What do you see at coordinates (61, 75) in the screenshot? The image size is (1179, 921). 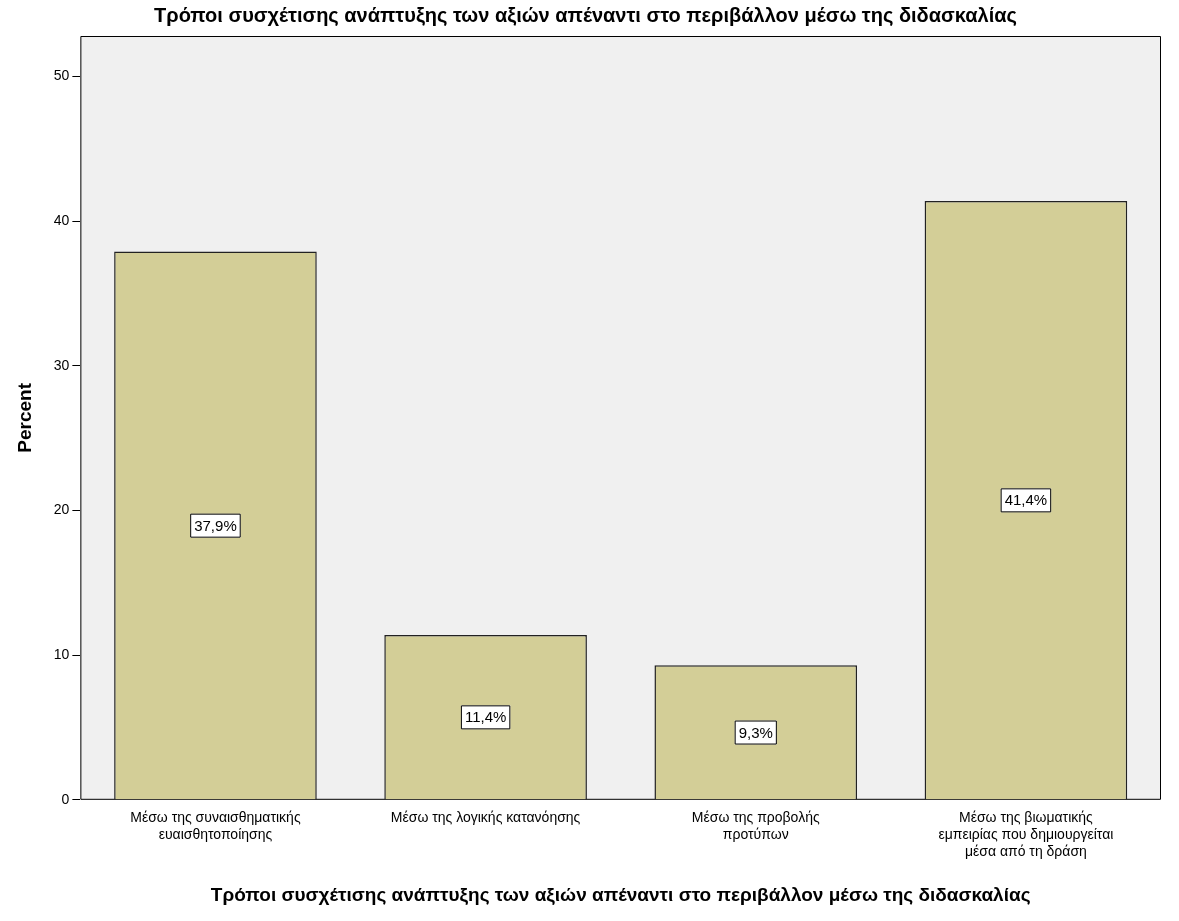 I see `y-tick-label: 50` at bounding box center [61, 75].